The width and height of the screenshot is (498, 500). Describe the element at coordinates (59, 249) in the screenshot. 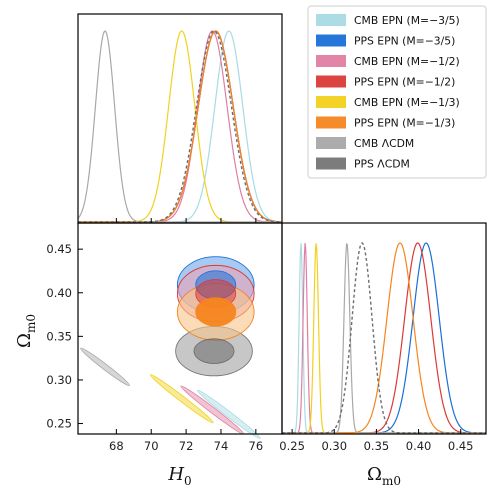

I see `om-tick-label: 0.45` at that location.